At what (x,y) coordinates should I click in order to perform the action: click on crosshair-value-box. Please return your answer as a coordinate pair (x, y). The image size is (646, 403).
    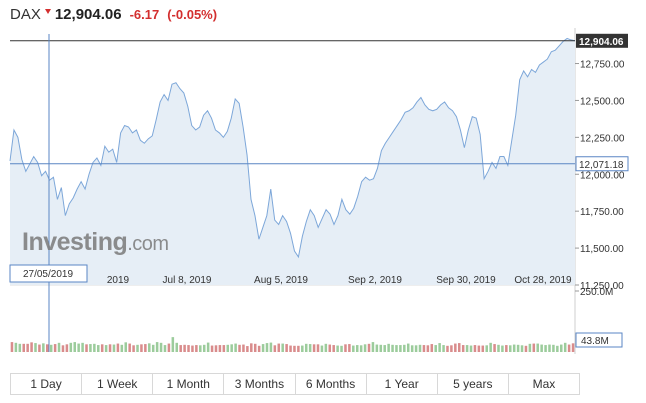
    Looking at the image, I should click on (602, 164).